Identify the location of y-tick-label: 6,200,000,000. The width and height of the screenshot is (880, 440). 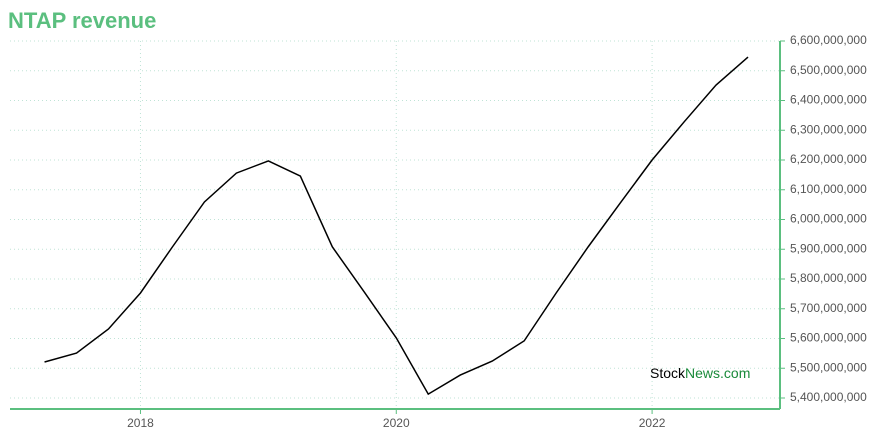
(828, 159).